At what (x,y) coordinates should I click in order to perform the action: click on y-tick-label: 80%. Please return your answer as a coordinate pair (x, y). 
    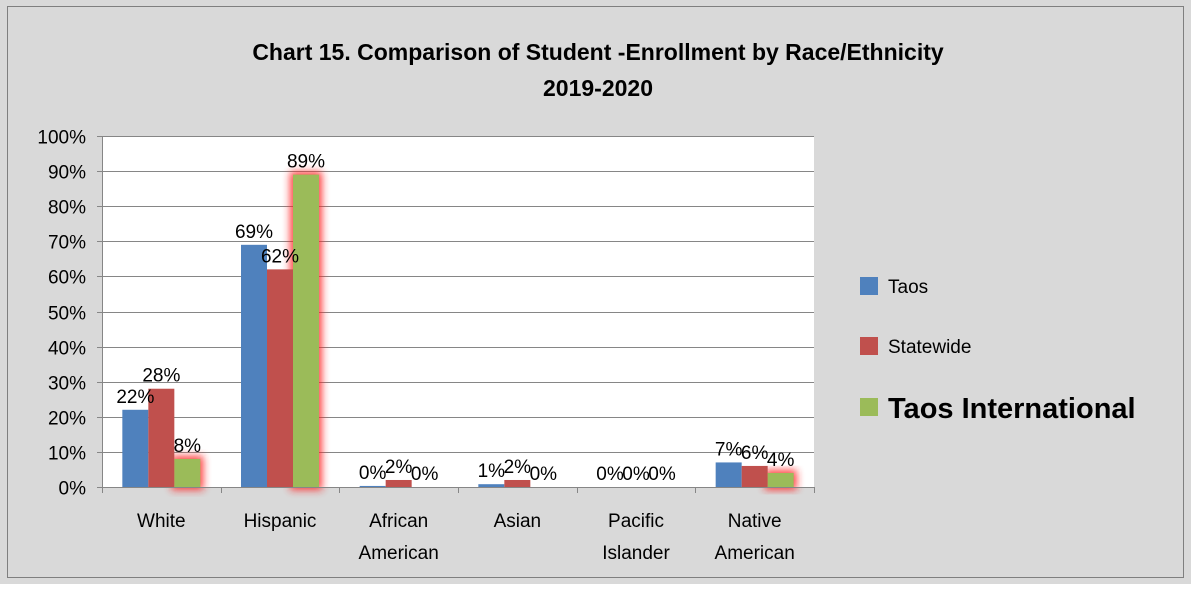
    Looking at the image, I should click on (67, 208).